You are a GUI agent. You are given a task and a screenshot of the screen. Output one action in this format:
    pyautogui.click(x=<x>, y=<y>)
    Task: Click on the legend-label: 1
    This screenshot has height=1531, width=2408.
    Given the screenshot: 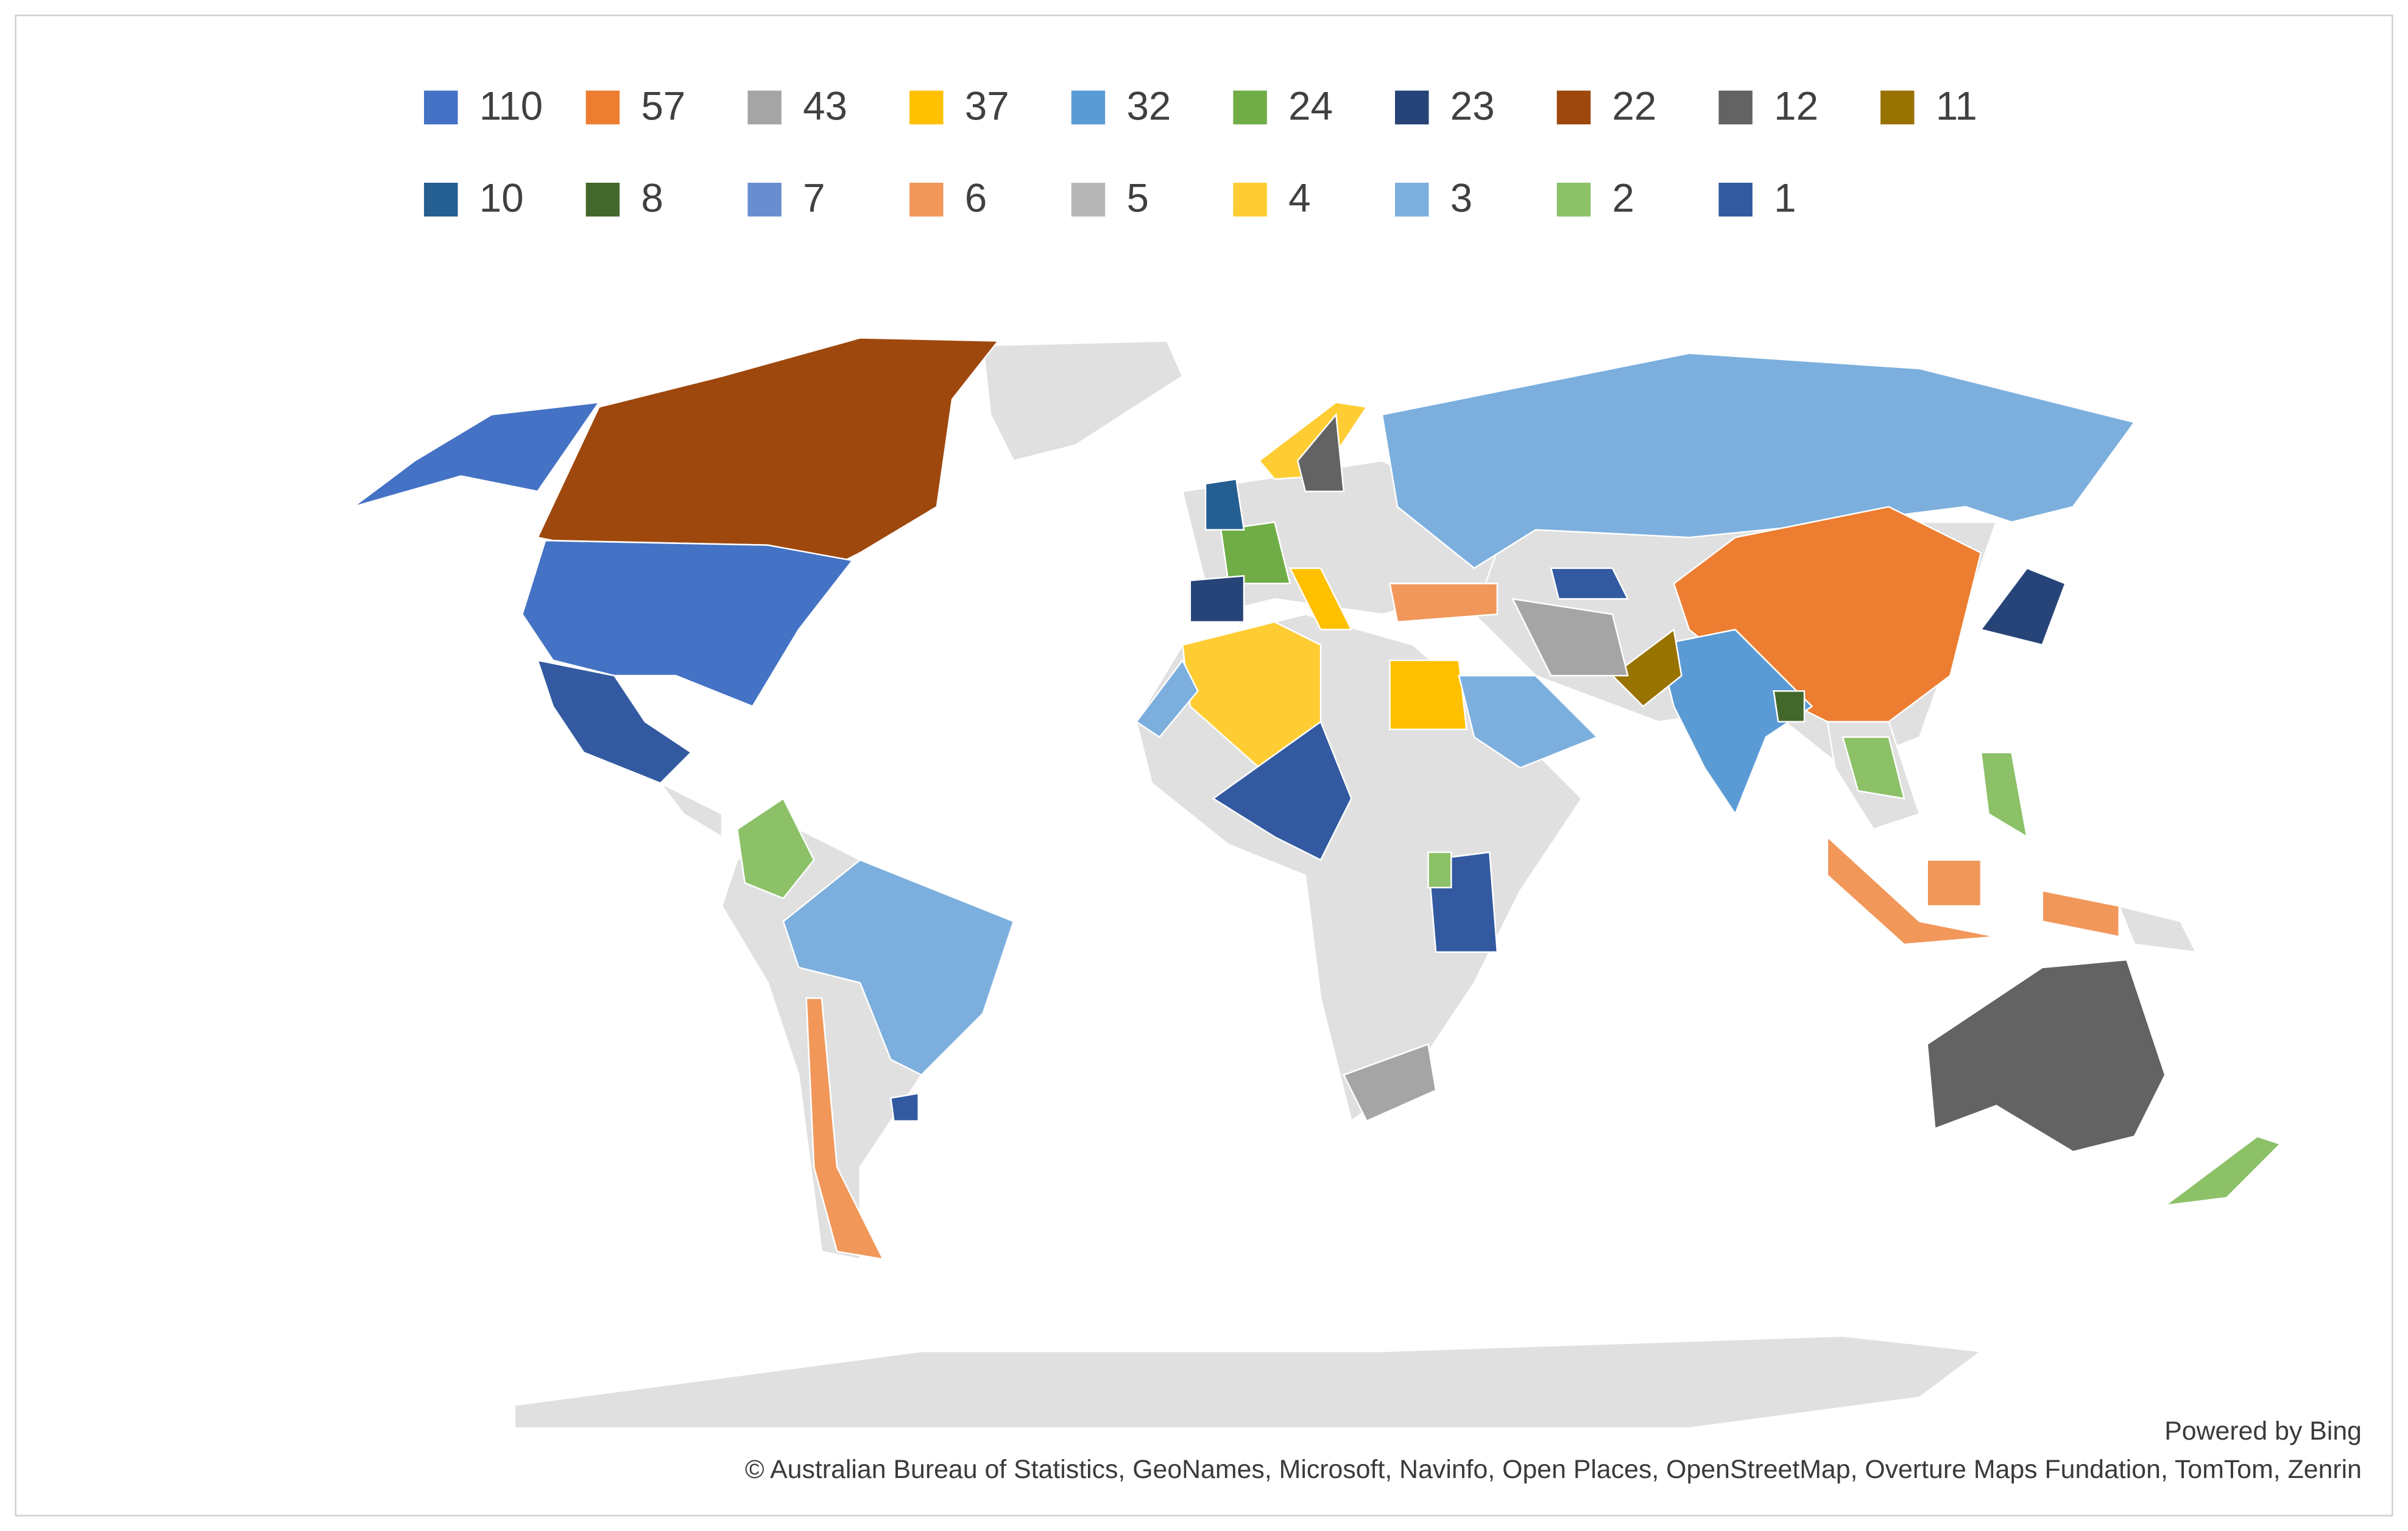 What is the action you would take?
    pyautogui.click(x=1785, y=199)
    